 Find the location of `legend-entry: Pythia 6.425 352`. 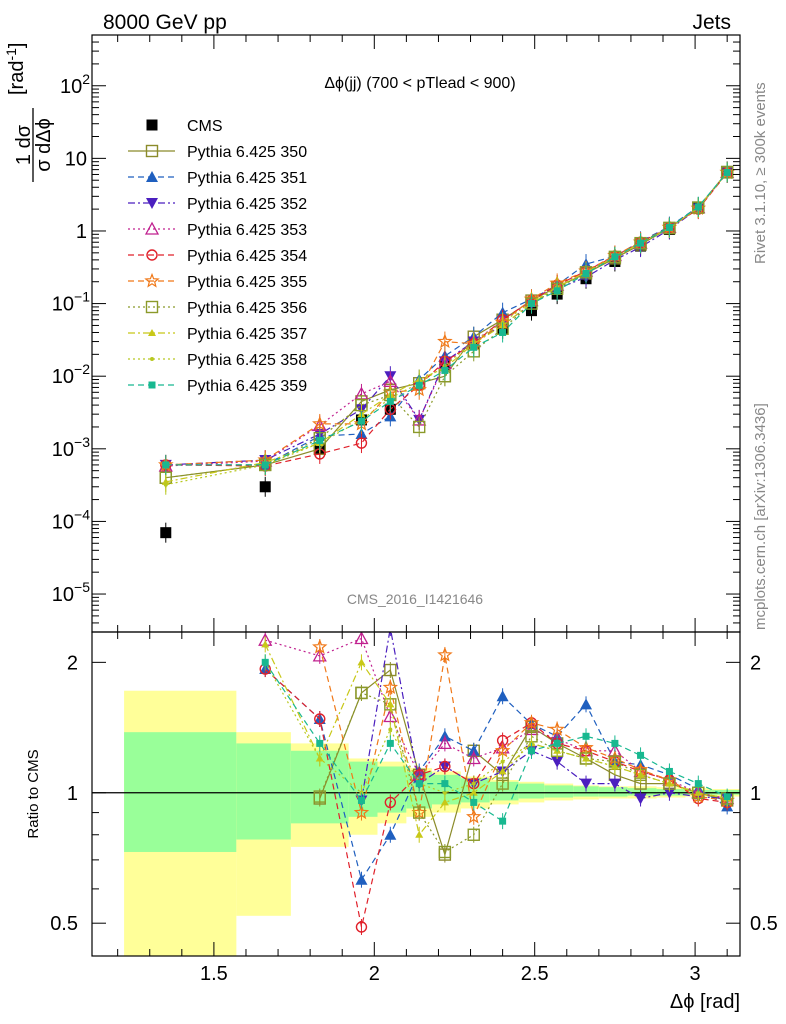

legend-entry: Pythia 6.425 352 is located at coordinates (217, 204).